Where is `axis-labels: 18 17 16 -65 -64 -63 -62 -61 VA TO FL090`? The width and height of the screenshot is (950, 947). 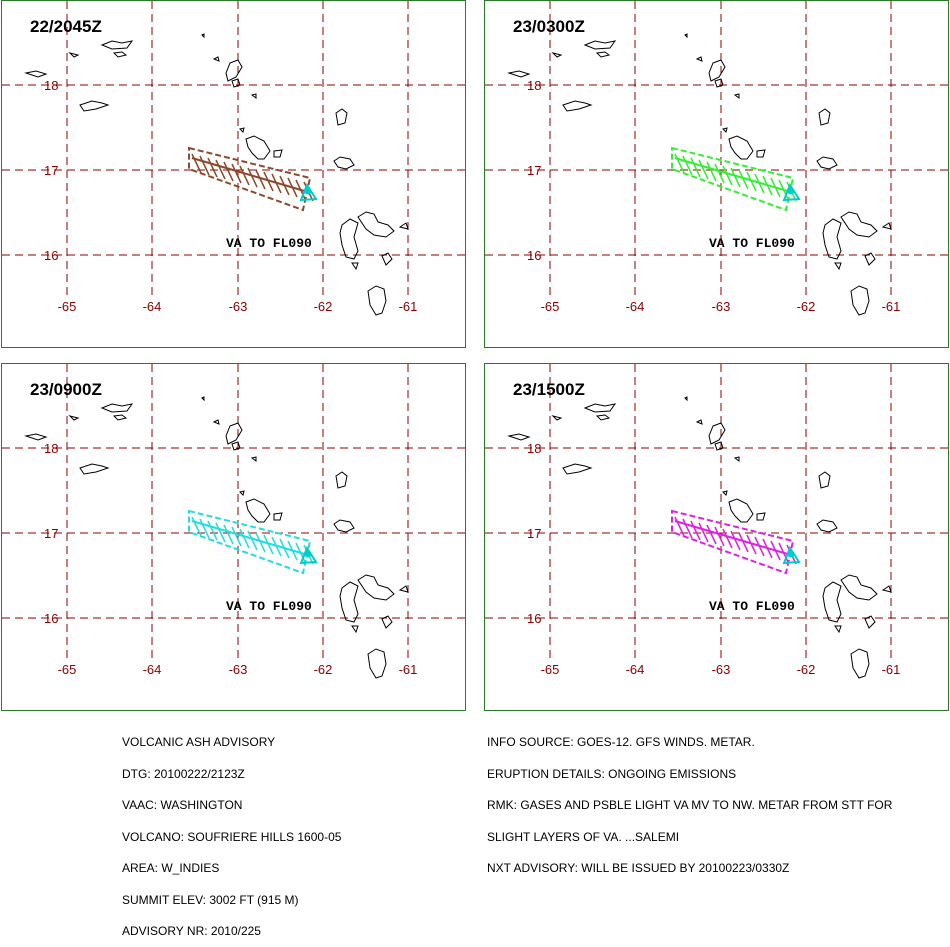 axis-labels: 18 17 16 -65 -64 -63 -62 -61 VA TO FL090 is located at coordinates (713, 196).